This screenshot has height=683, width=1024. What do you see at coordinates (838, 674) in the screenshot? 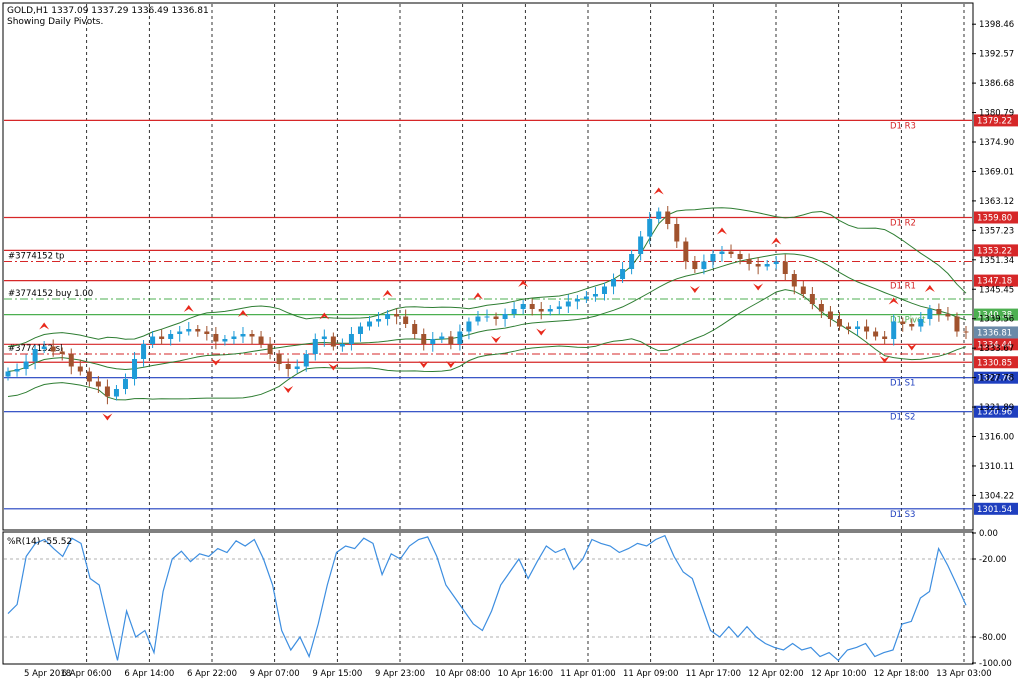
I see `x-tick-label: 12 Apr 10:00` at bounding box center [838, 674].